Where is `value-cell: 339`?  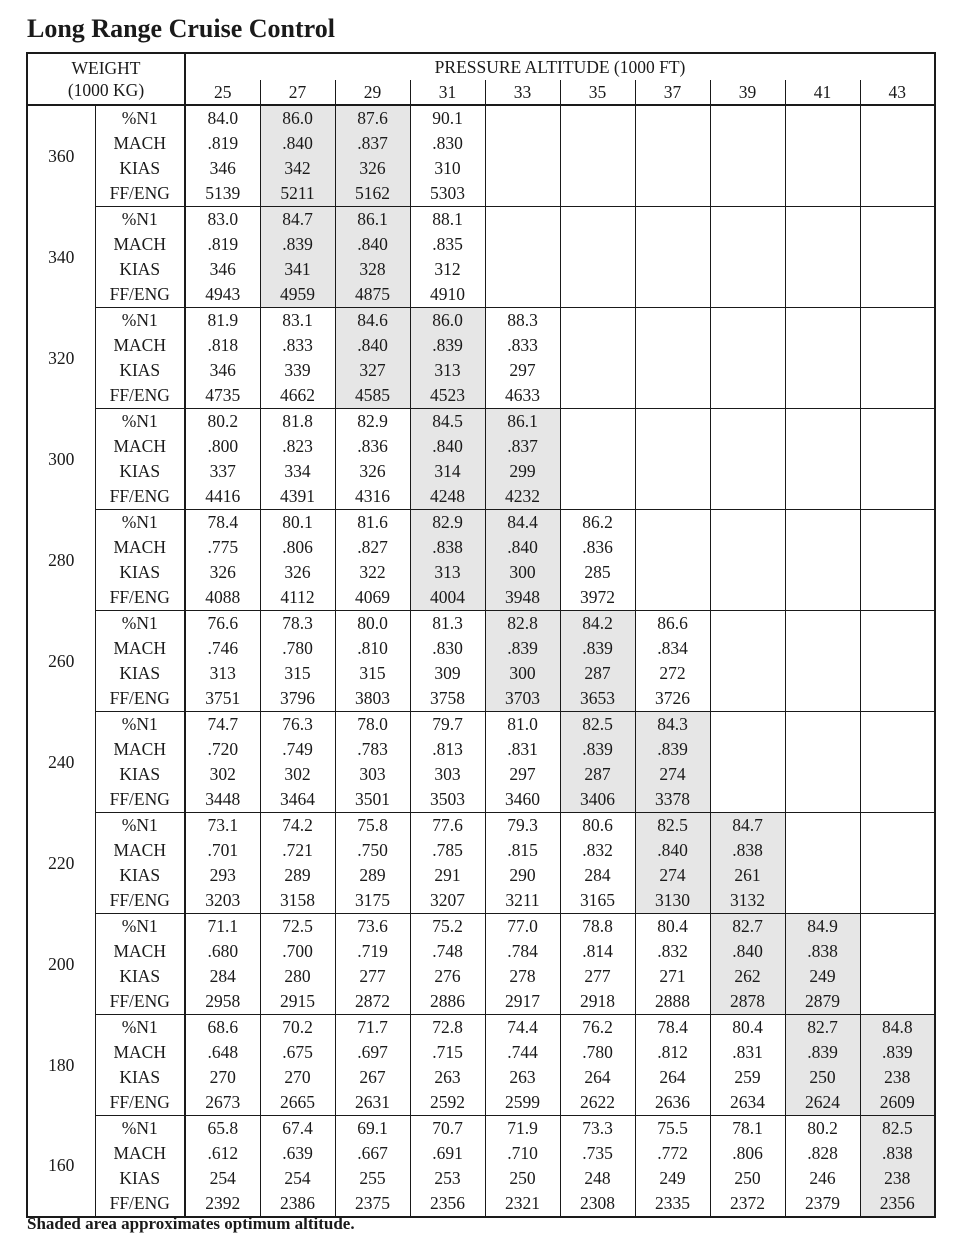 value-cell: 339 is located at coordinates (297, 370).